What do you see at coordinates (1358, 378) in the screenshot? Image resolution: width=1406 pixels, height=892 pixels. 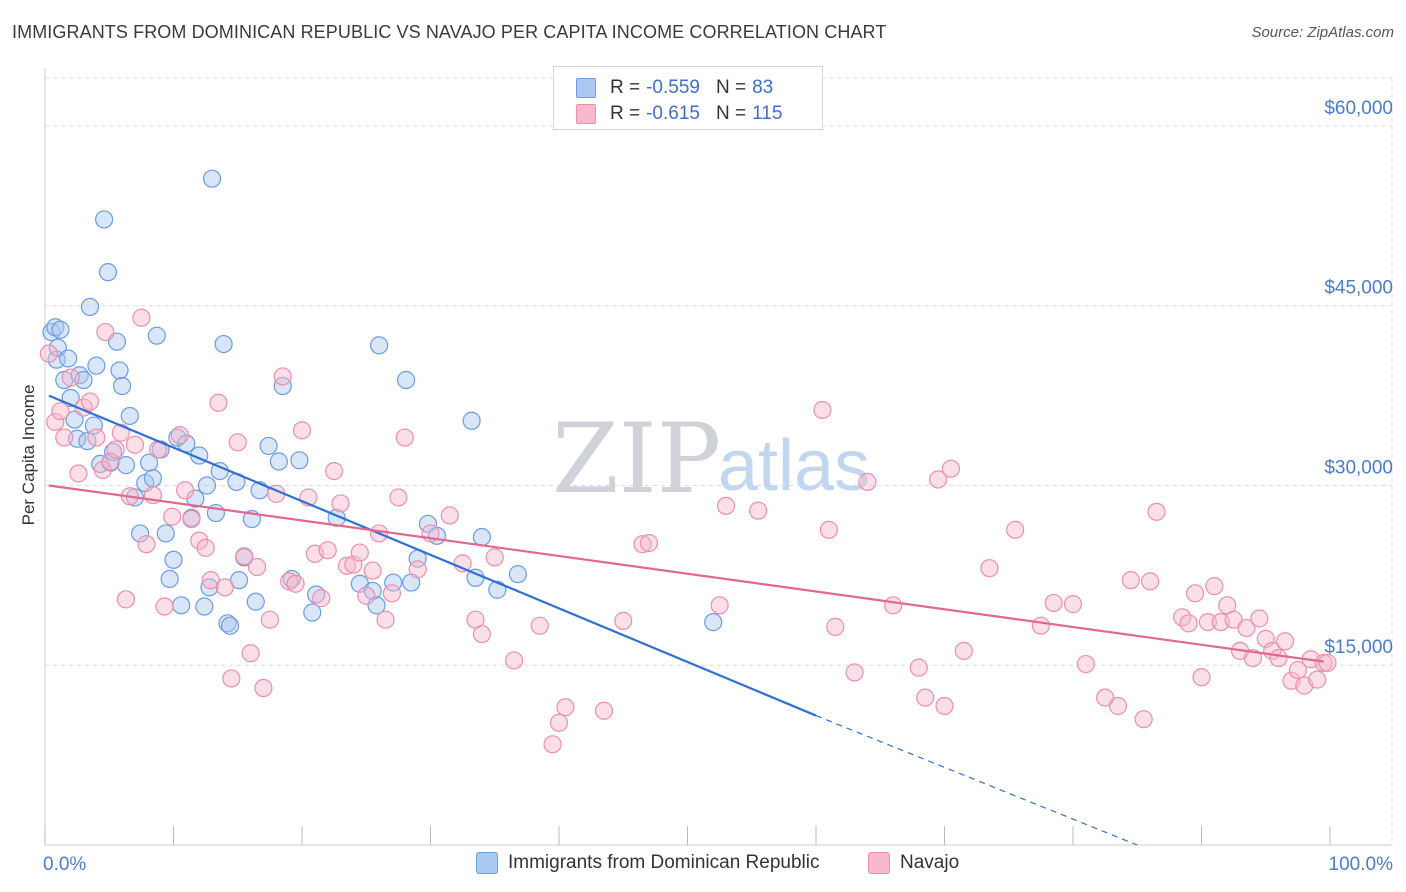 I see `y-tick-labels: $15,000 $30,000 $45,000 $60,000` at bounding box center [1358, 378].